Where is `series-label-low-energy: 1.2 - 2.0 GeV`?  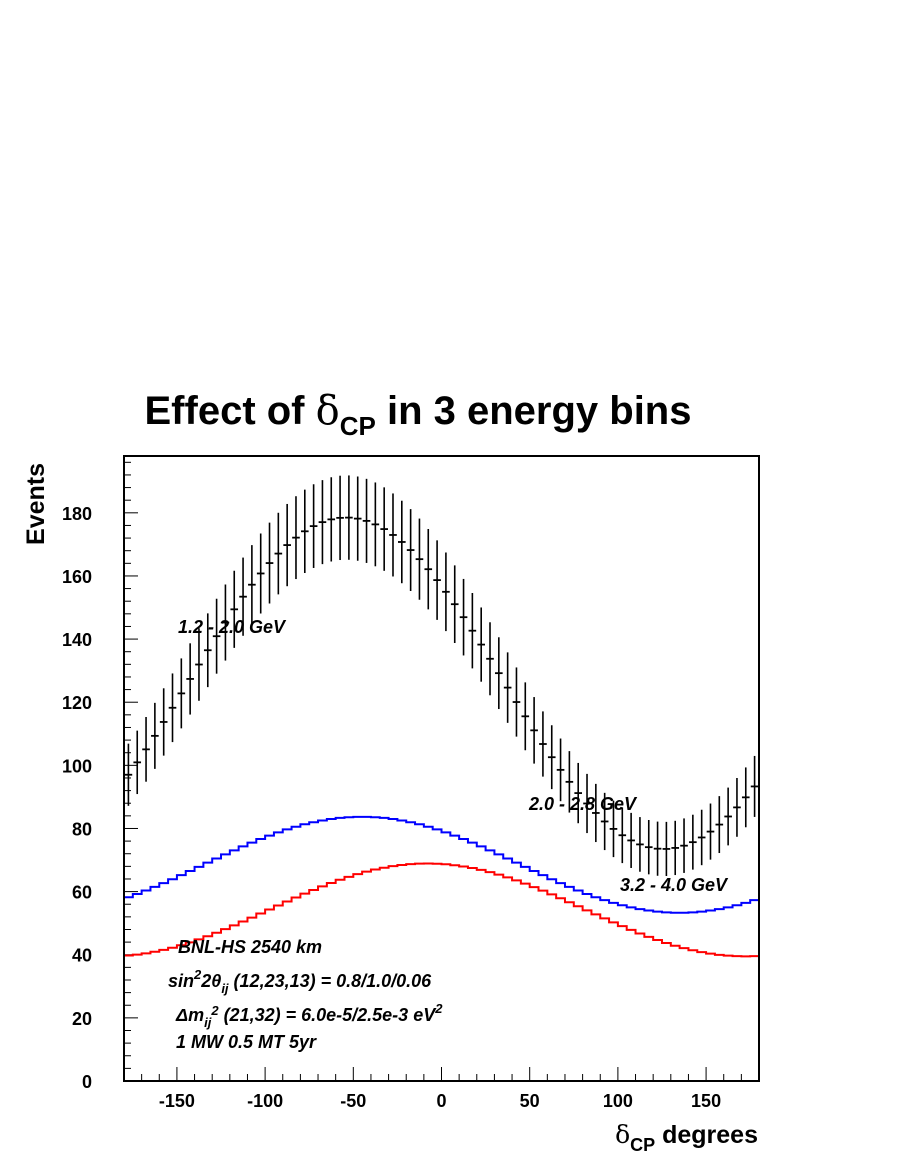
series-label-low-energy: 1.2 - 2.0 GeV is located at coordinates (232, 627).